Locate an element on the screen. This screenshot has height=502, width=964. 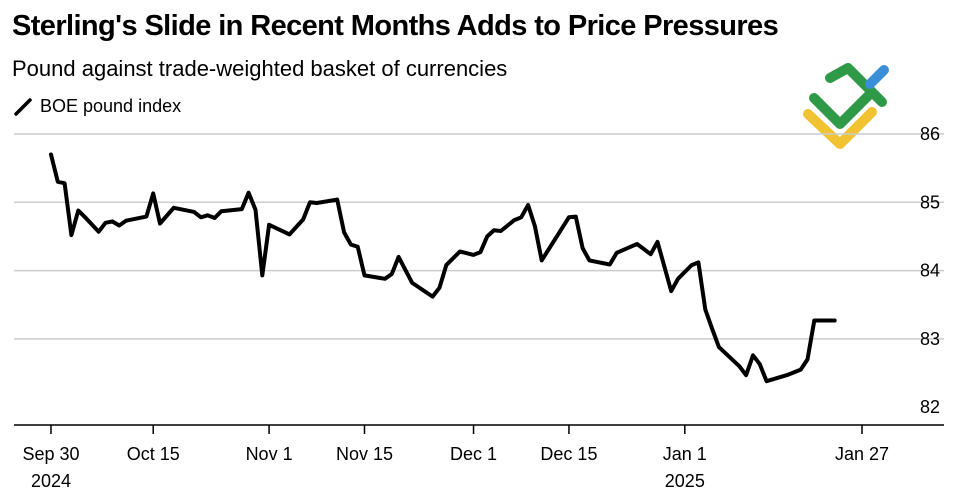
logo-yellow-stroke is located at coordinates (840, 128).